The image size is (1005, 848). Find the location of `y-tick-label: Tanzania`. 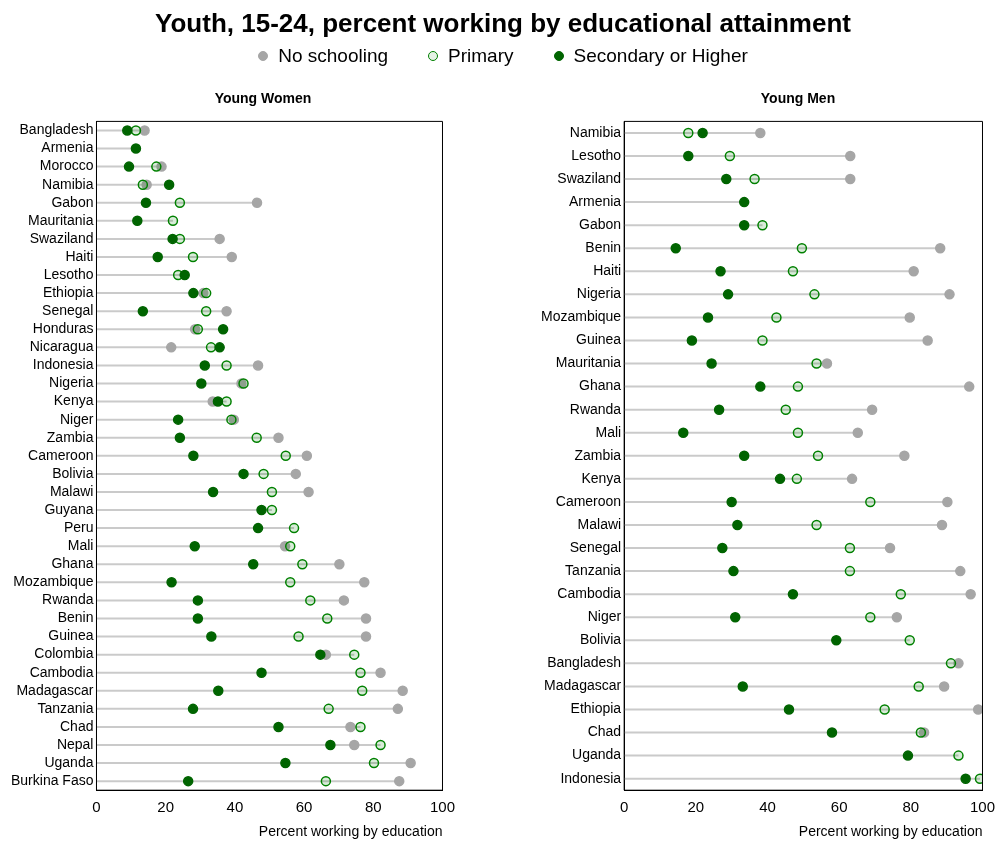

y-tick-label: Tanzania is located at coordinates (65, 707).